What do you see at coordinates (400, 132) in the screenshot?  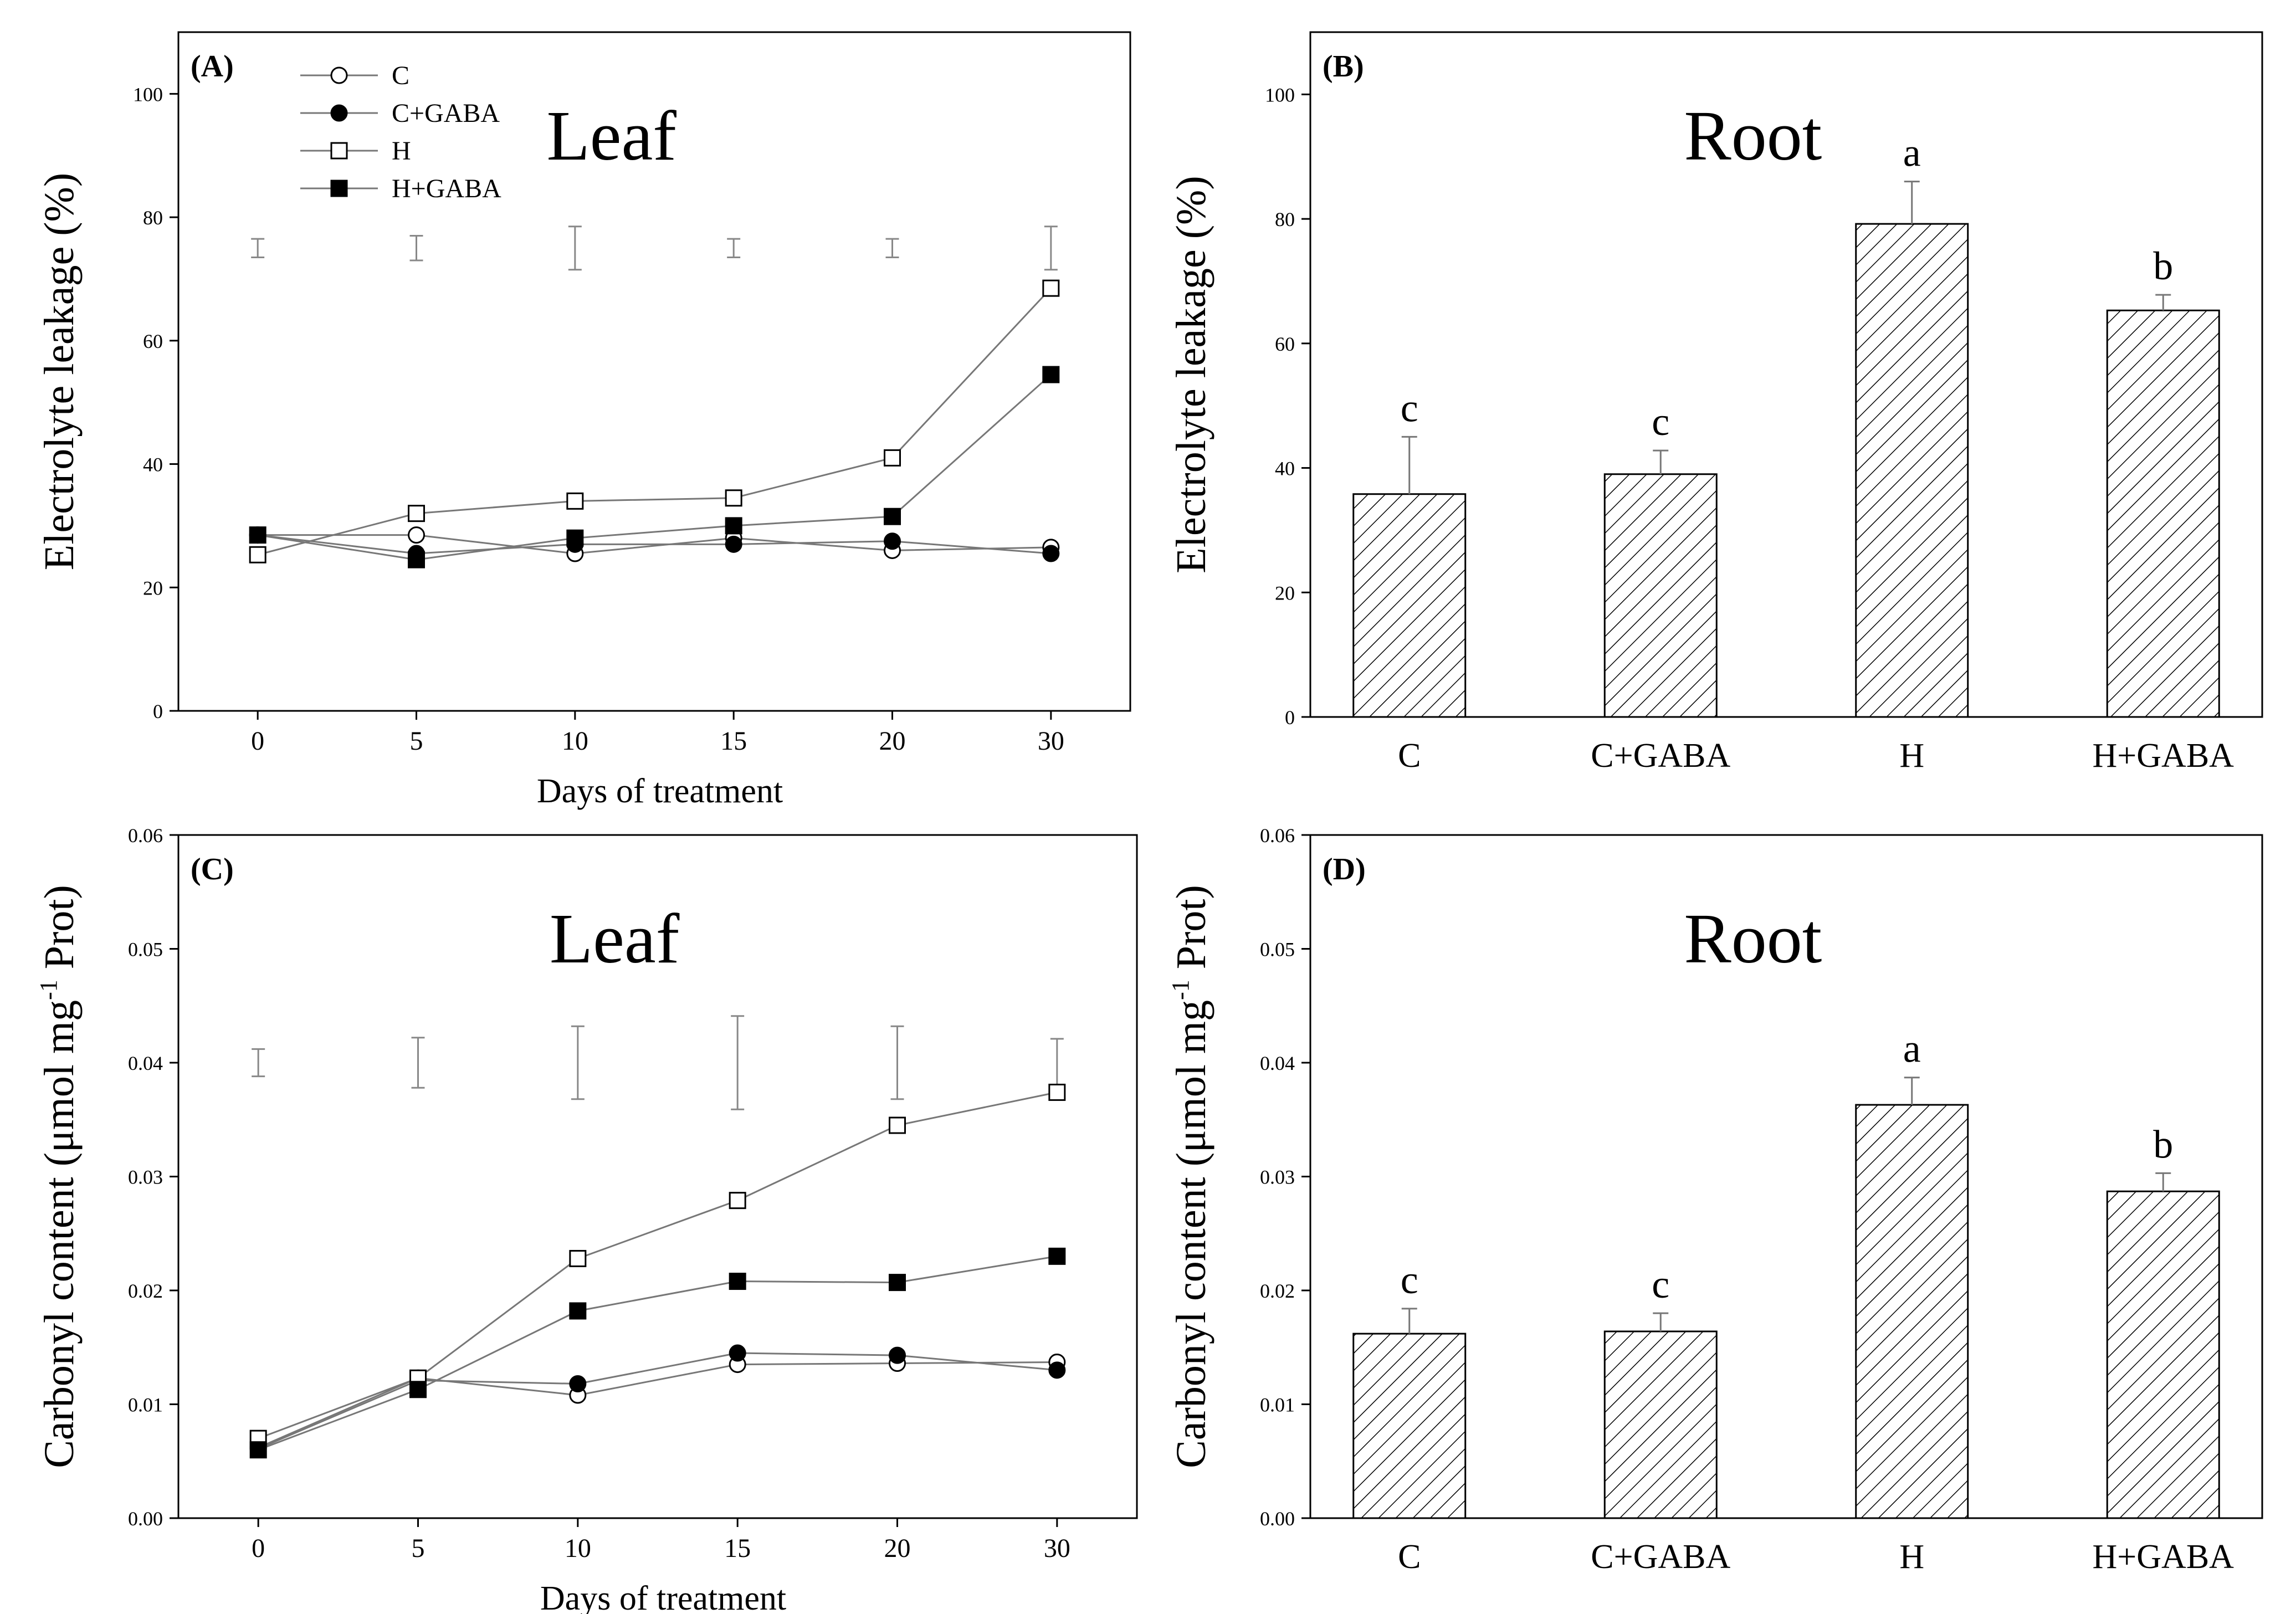 I see `legend: C C+GABA H H+GABA` at bounding box center [400, 132].